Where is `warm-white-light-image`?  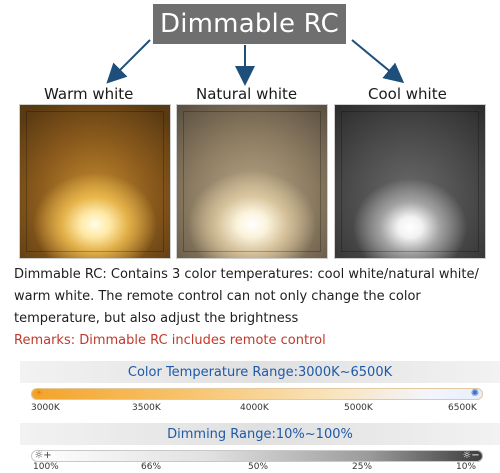
warm-white-light-image is located at coordinates (95, 181).